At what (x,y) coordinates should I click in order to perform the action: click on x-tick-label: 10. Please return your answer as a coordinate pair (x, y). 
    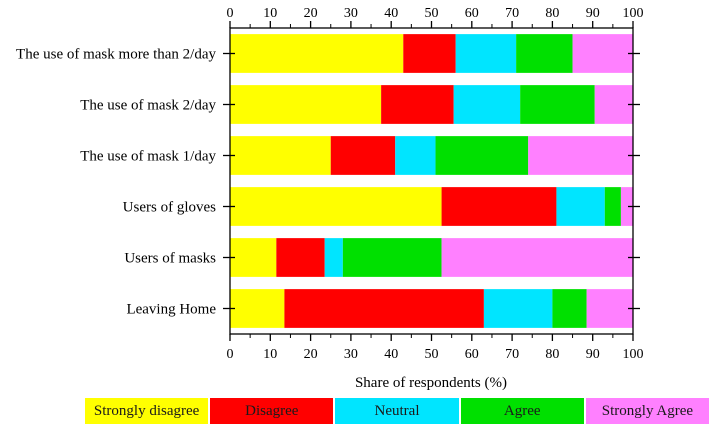
    Looking at the image, I should click on (270, 354).